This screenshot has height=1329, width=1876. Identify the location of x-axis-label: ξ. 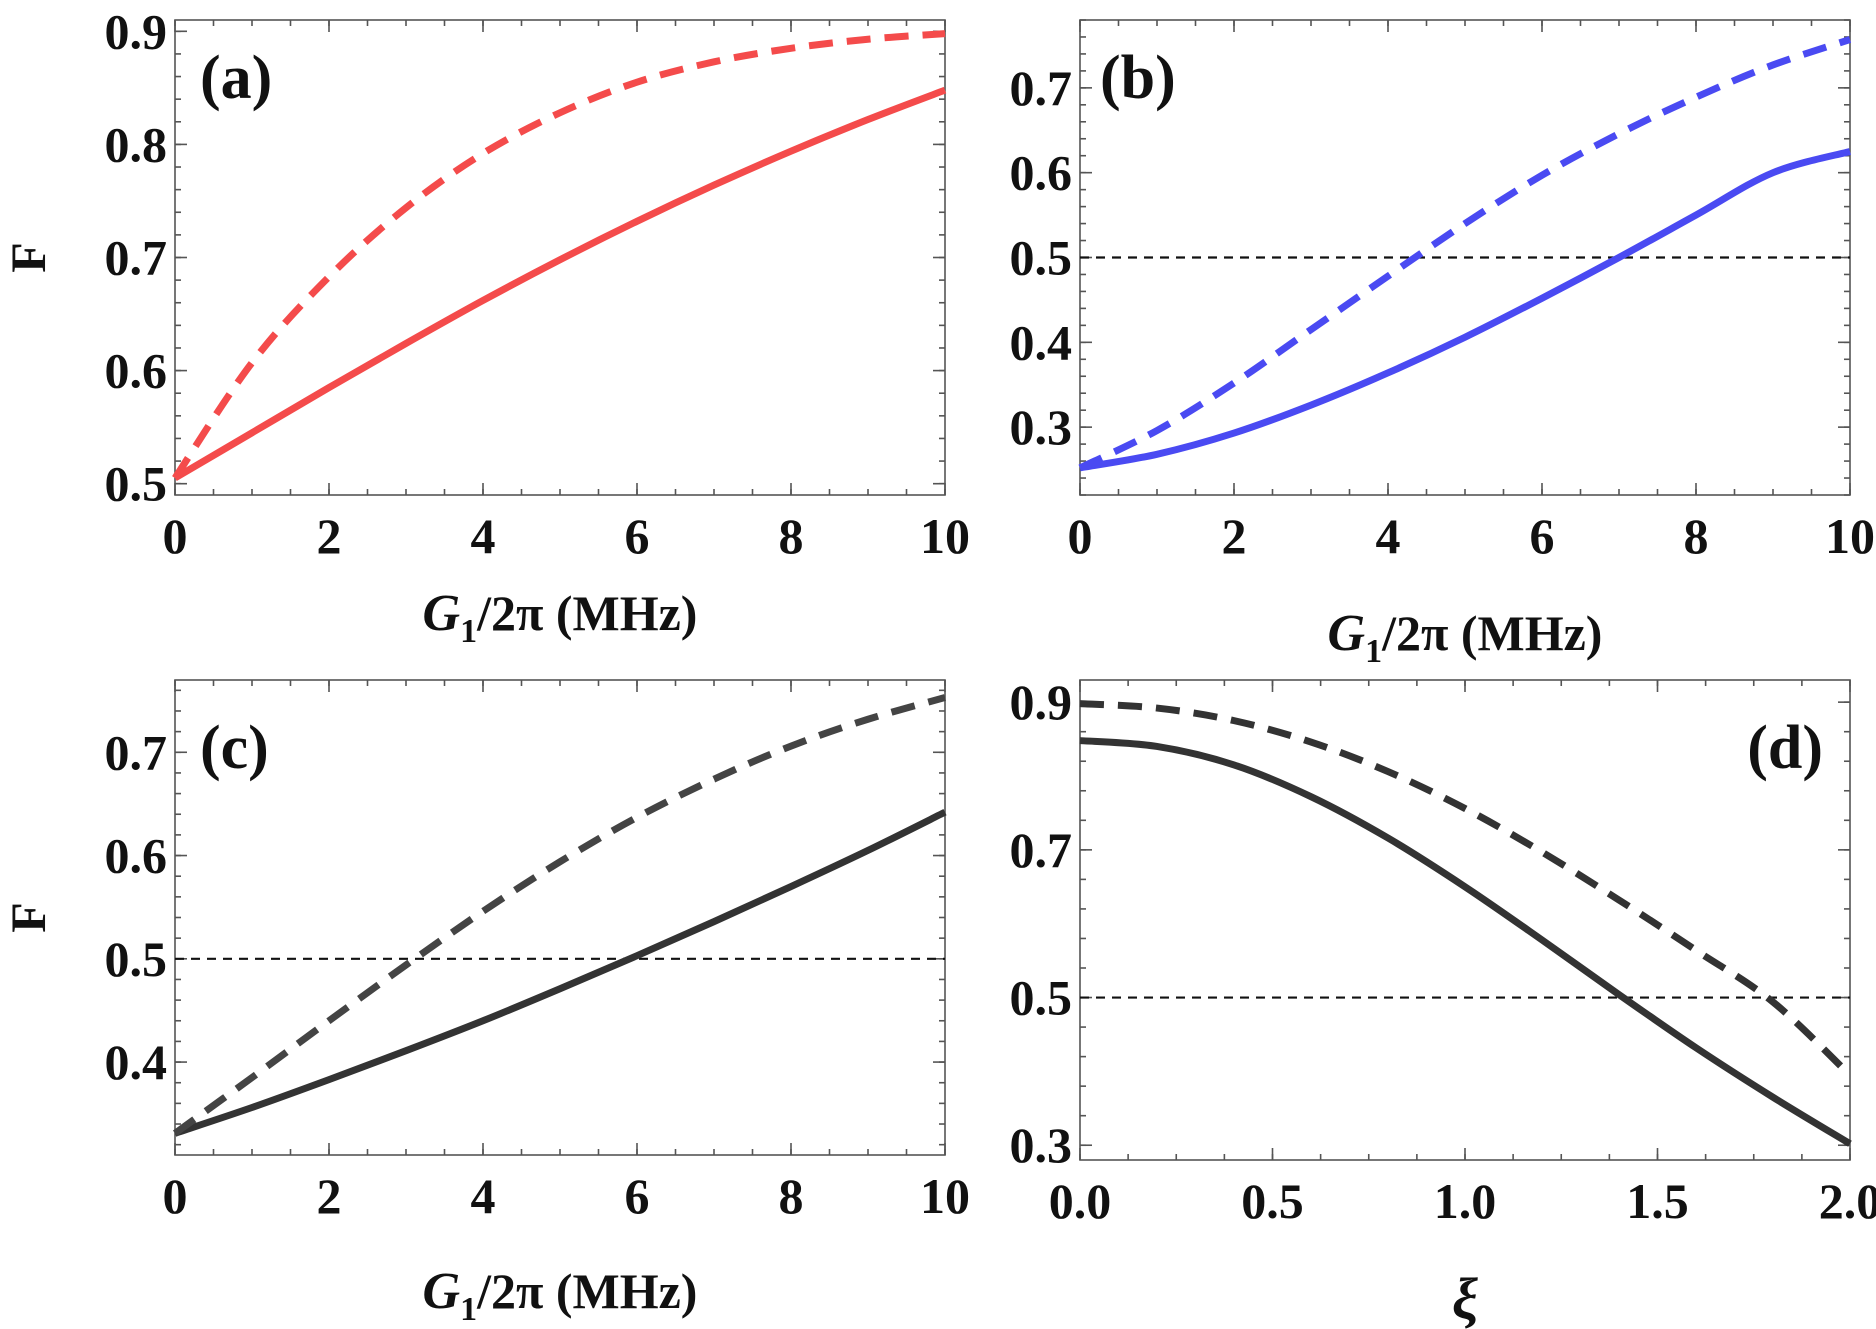
(1465, 1297).